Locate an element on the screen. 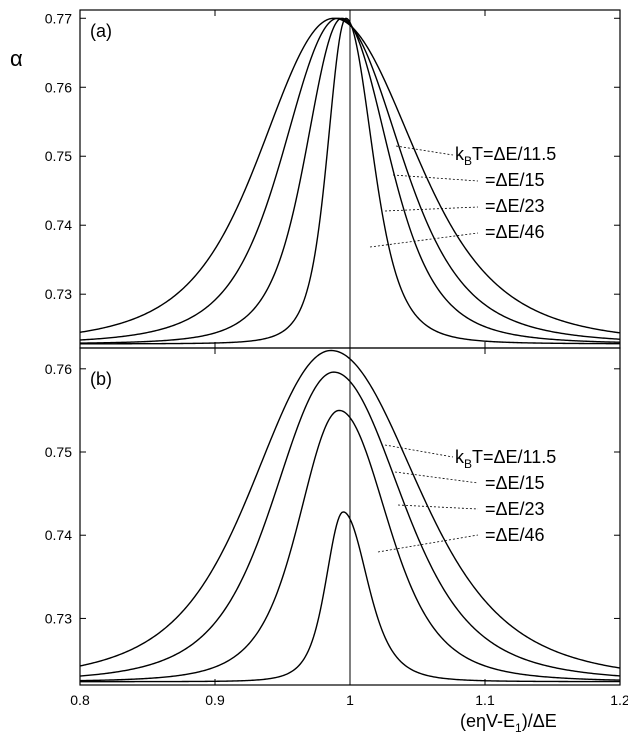  x-tick-label: 0.8 is located at coordinates (80, 700).